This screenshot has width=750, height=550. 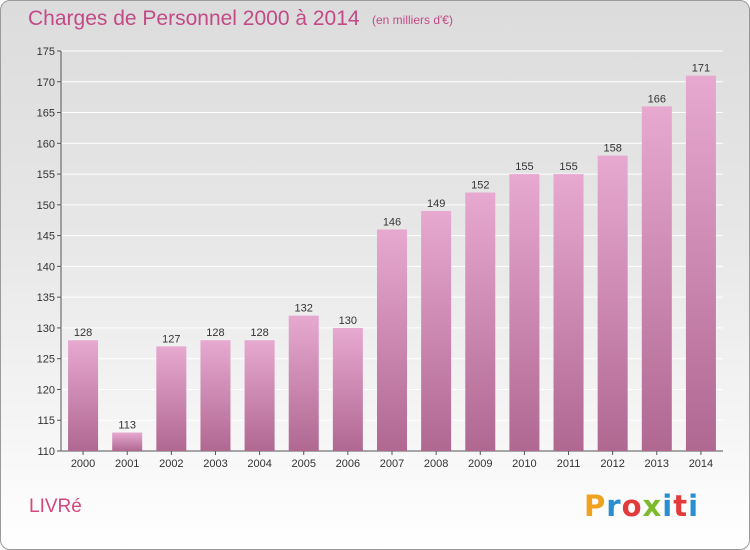 I want to click on x-tick-label: 2014, so click(x=701, y=464).